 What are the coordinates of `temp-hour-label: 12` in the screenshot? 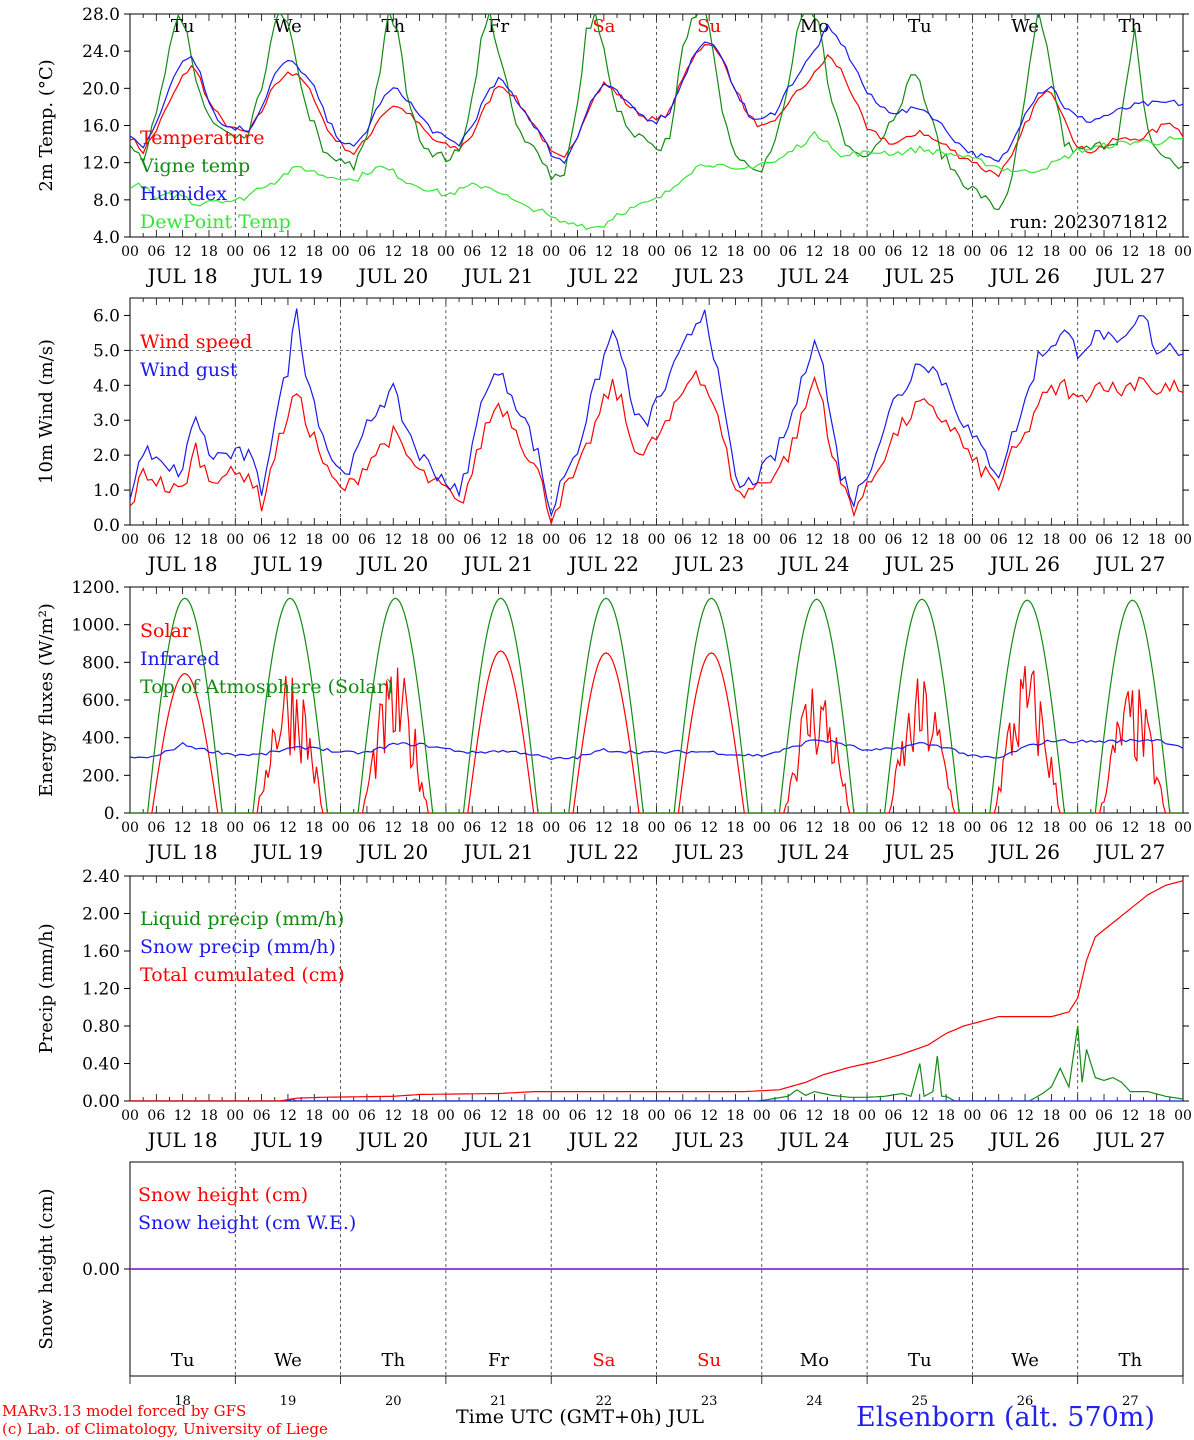 It's located at (393, 252).